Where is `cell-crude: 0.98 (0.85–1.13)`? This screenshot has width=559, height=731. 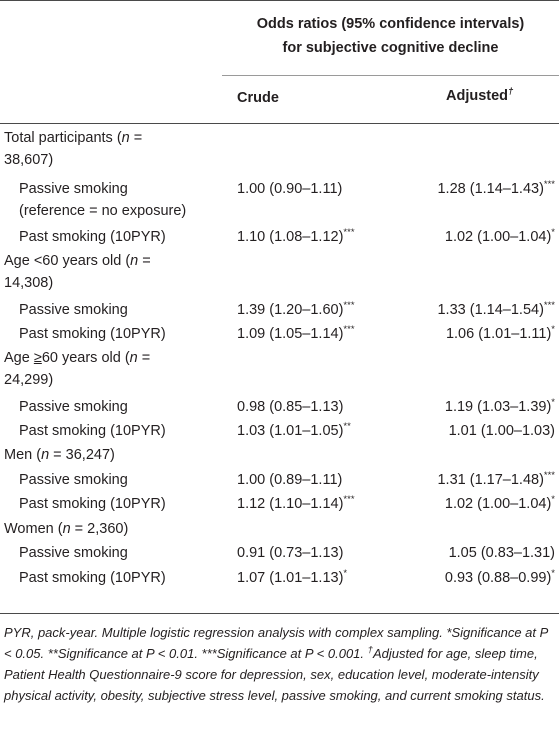
cell-crude: 0.98 (0.85–1.13) is located at coordinates (290, 407).